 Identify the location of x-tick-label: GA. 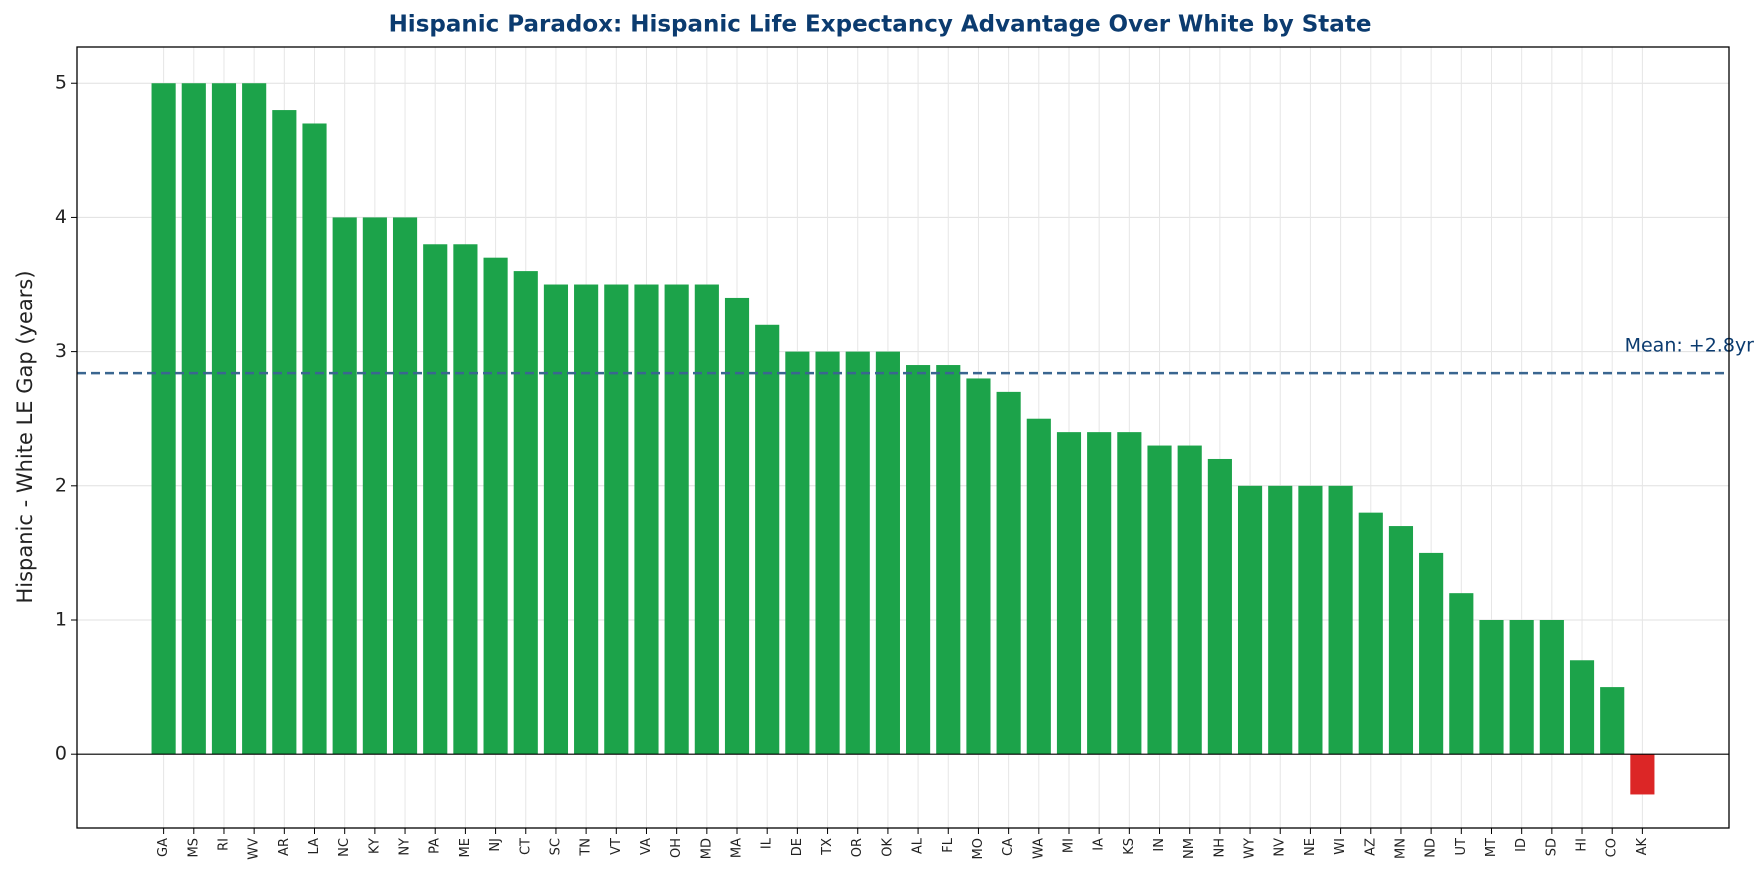
(163, 847).